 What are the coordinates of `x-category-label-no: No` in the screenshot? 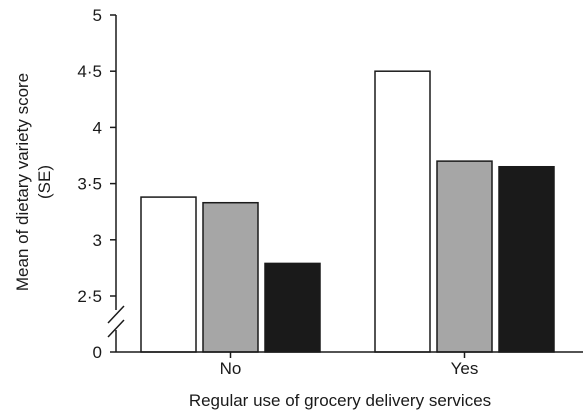 It's located at (231, 368).